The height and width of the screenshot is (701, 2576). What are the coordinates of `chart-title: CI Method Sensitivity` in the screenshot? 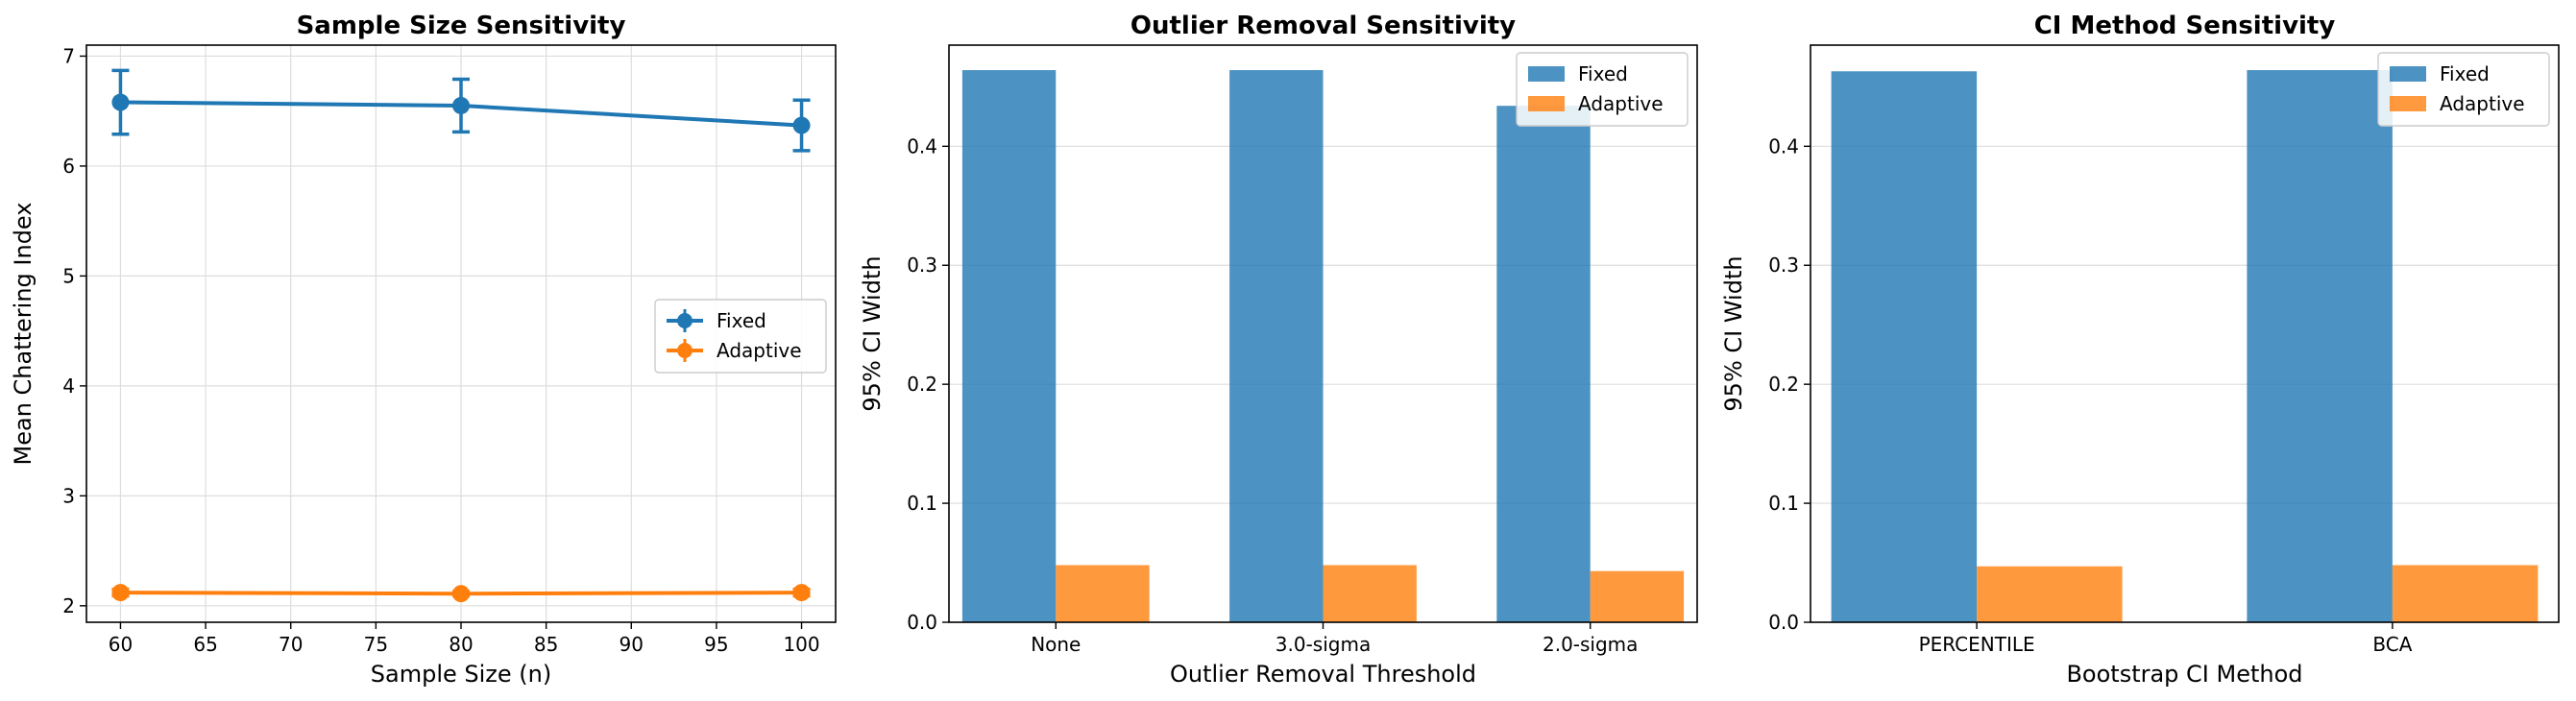 It's located at (2185, 26).